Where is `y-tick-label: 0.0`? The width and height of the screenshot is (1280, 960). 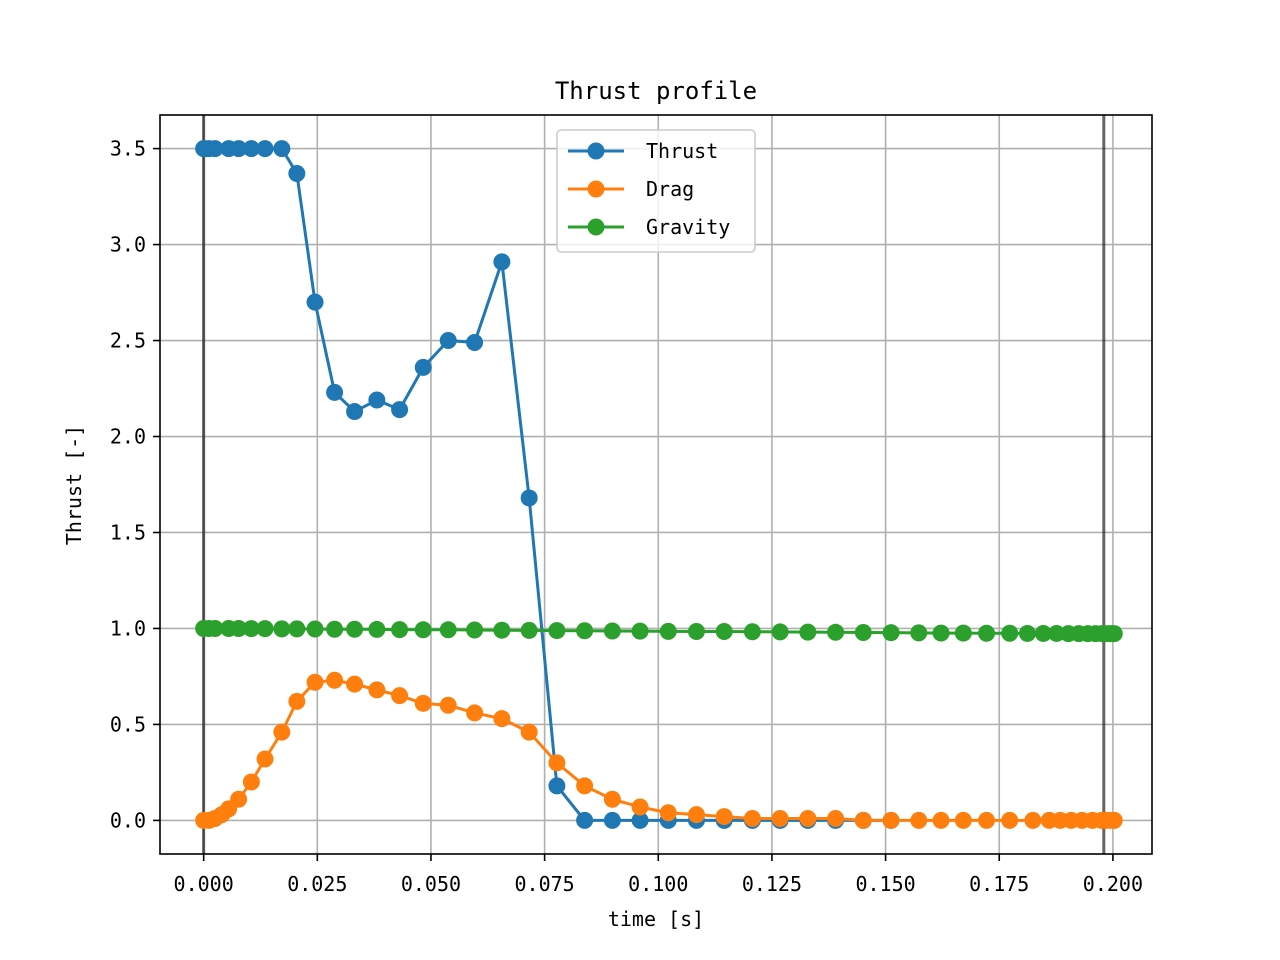 y-tick-label: 0.0 is located at coordinates (128, 820).